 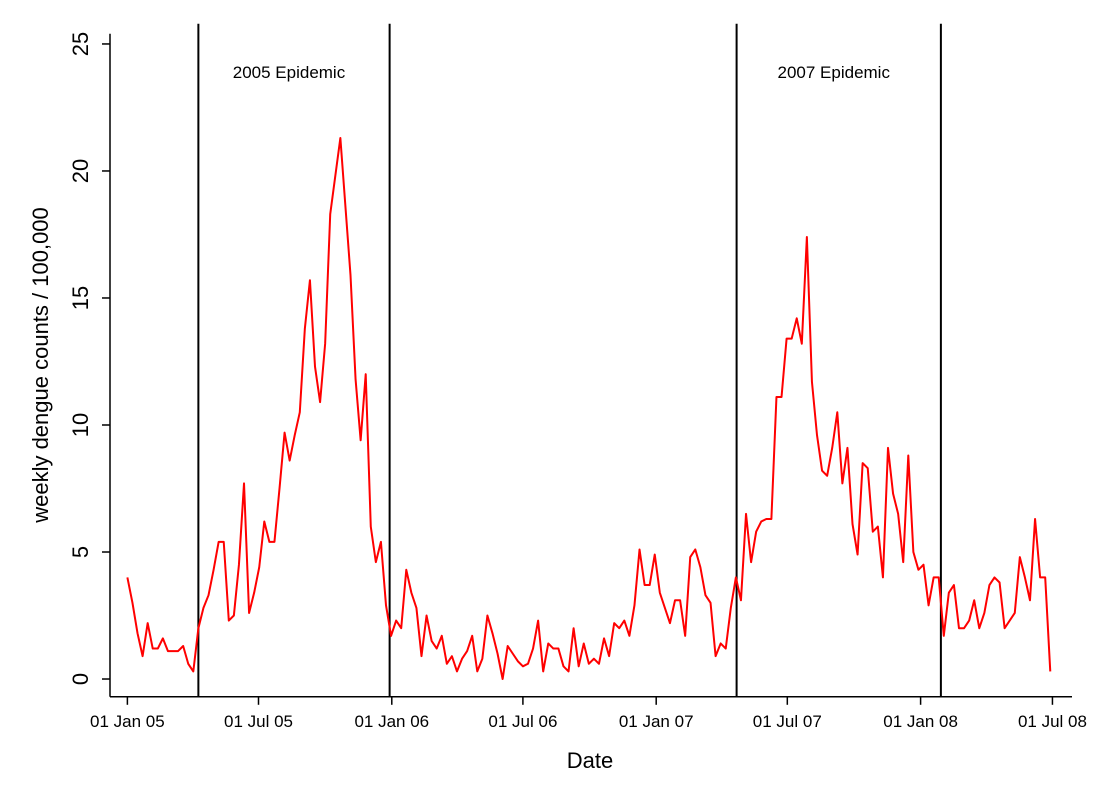 What do you see at coordinates (656, 721) in the screenshot?
I see `x-tick-label: 01 Jan 07` at bounding box center [656, 721].